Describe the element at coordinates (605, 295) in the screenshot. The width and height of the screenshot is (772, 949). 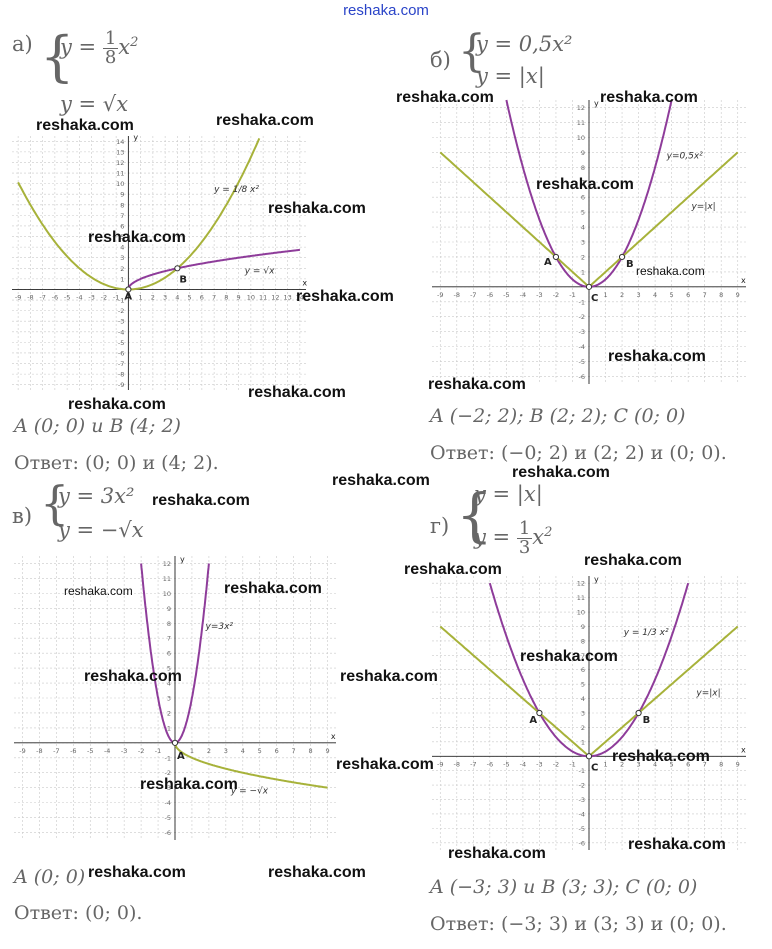
I see `x-tick-label: 1` at that location.